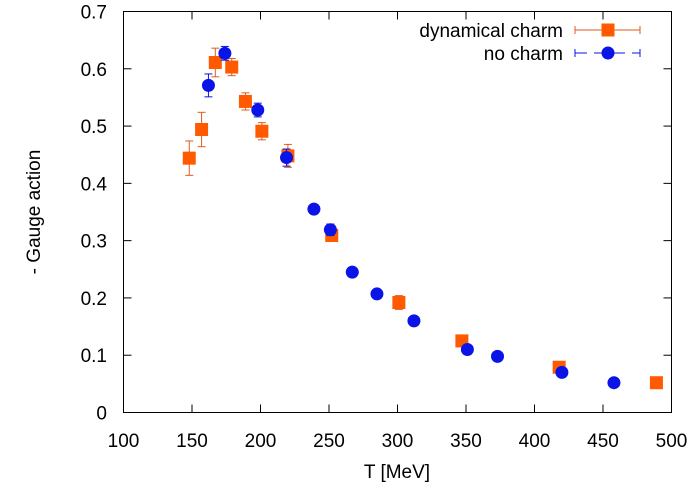 The height and width of the screenshot is (490, 694). What do you see at coordinates (398, 441) in the screenshot?
I see `x-tick-label: 300` at bounding box center [398, 441].